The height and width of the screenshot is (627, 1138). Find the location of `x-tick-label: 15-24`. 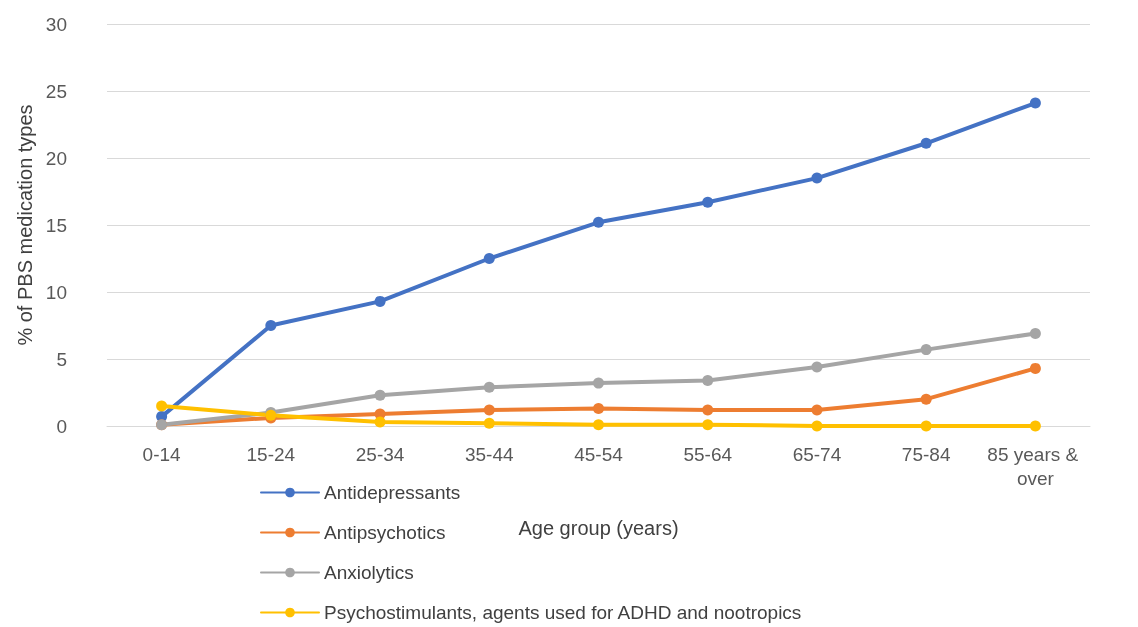

x-tick-label: 15-24 is located at coordinates (271, 454).